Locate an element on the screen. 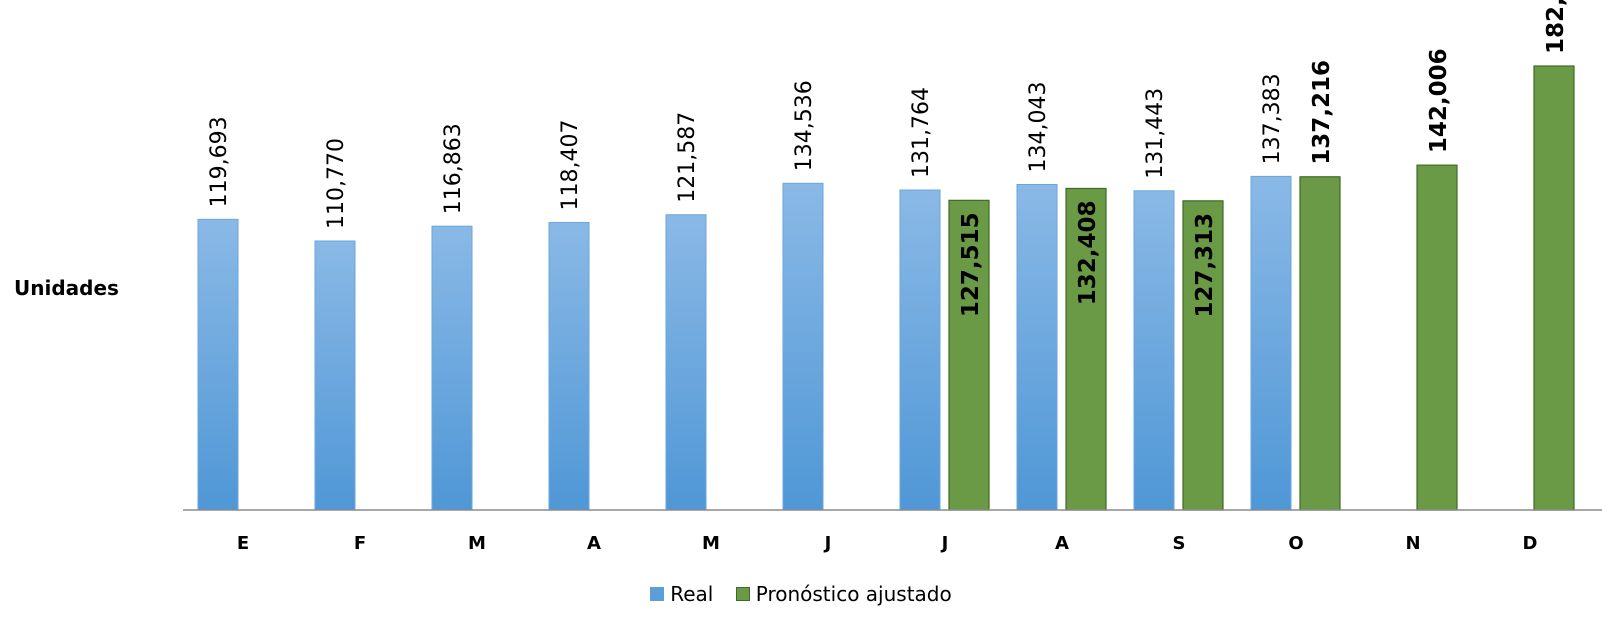 Image resolution: width=1602 pixels, height=618 pixels. legend-swatch-real is located at coordinates (657, 594).